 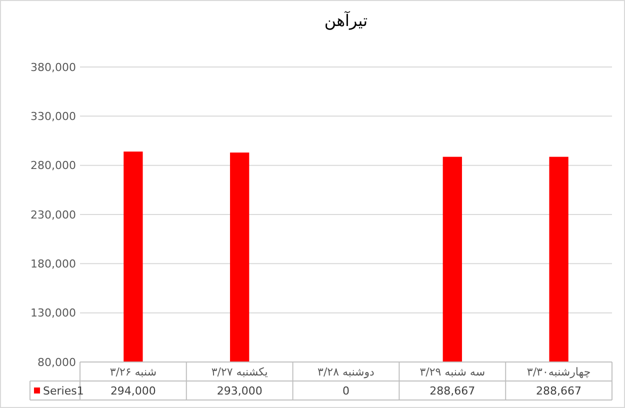 I want to click on y-tick-label: 330,000, so click(x=53, y=117).